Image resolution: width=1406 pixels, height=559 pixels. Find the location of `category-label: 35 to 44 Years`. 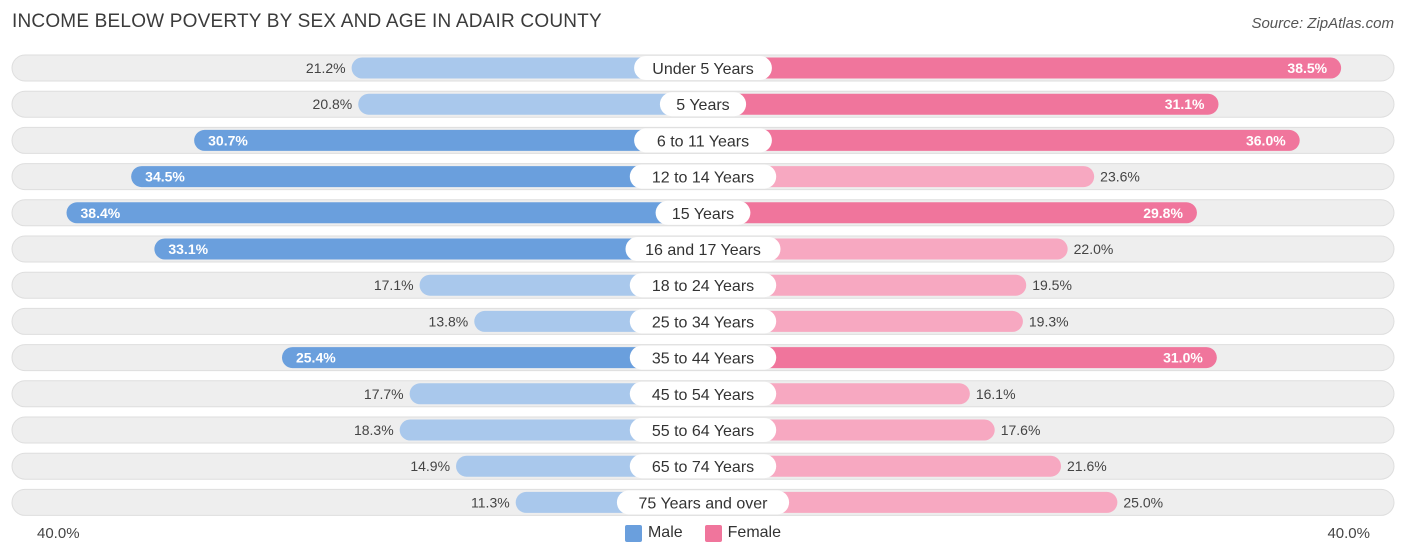

category-label: 35 to 44 Years is located at coordinates (703, 359).